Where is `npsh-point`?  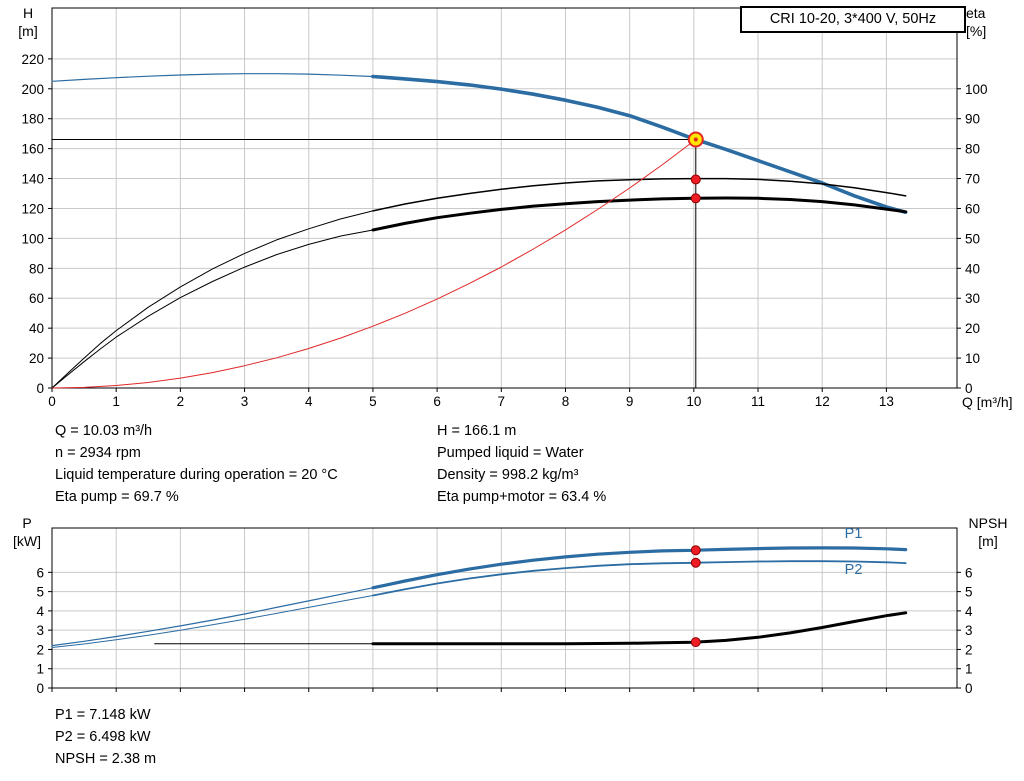 npsh-point is located at coordinates (695, 642).